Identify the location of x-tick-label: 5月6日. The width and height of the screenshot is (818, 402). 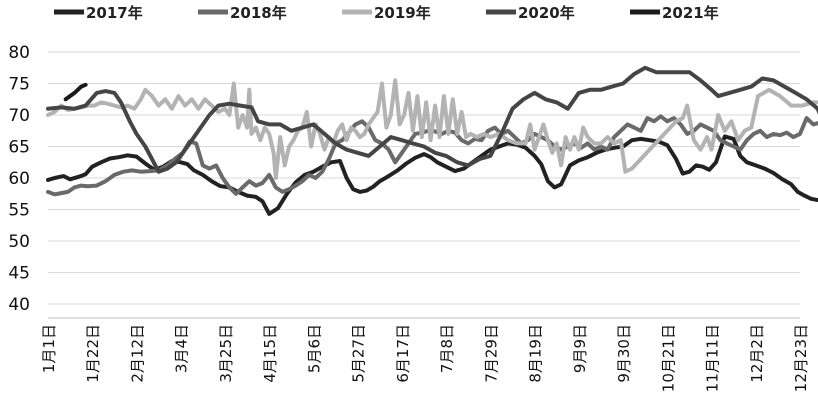
(314, 348).